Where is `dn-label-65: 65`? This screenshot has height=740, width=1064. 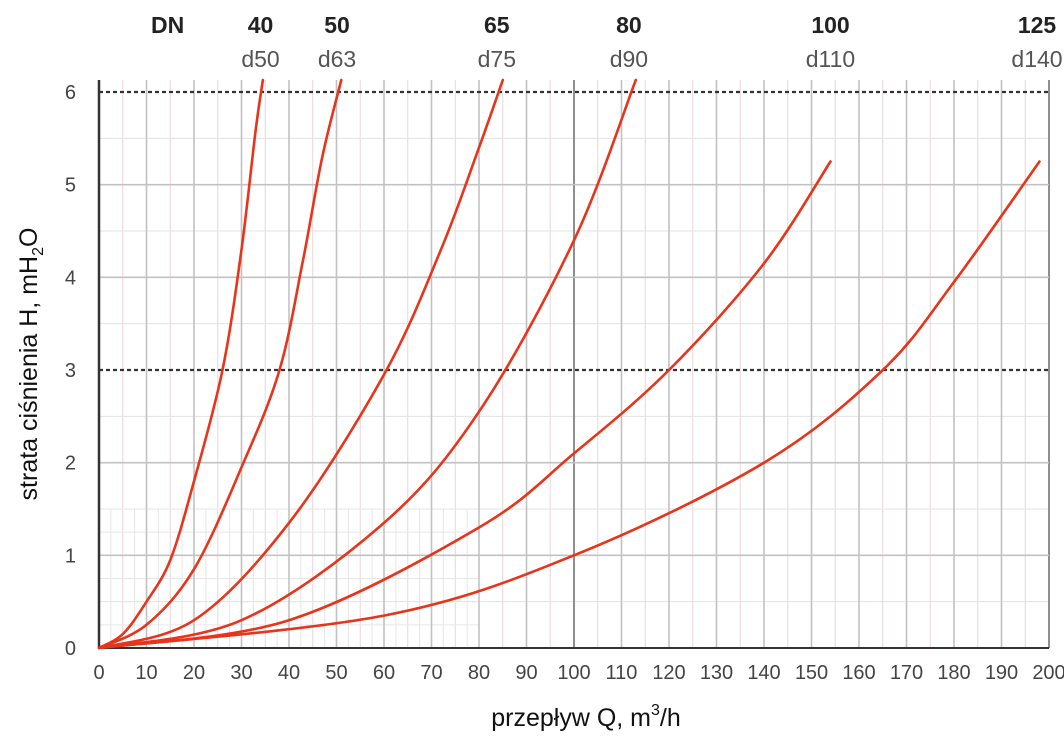
dn-label-65: 65 is located at coordinates (497, 25).